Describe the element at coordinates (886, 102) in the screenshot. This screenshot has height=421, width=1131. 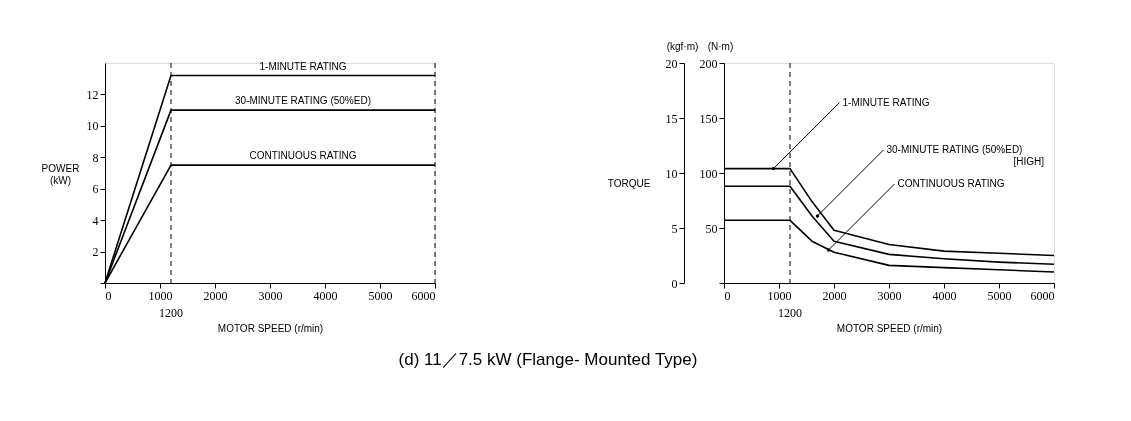
I see `annotation: 1-MINUTE RATING` at that location.